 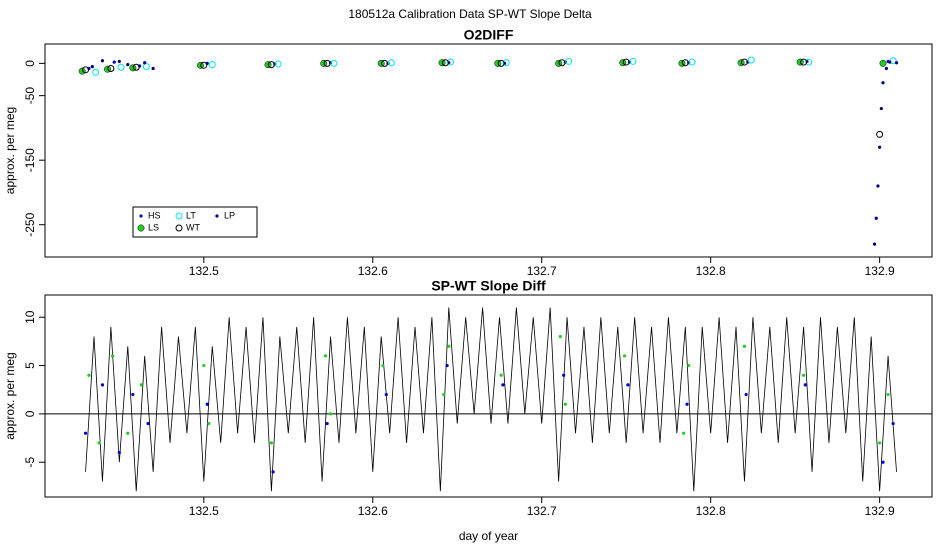 I want to click on y-tick-label: -5, so click(x=30, y=462).